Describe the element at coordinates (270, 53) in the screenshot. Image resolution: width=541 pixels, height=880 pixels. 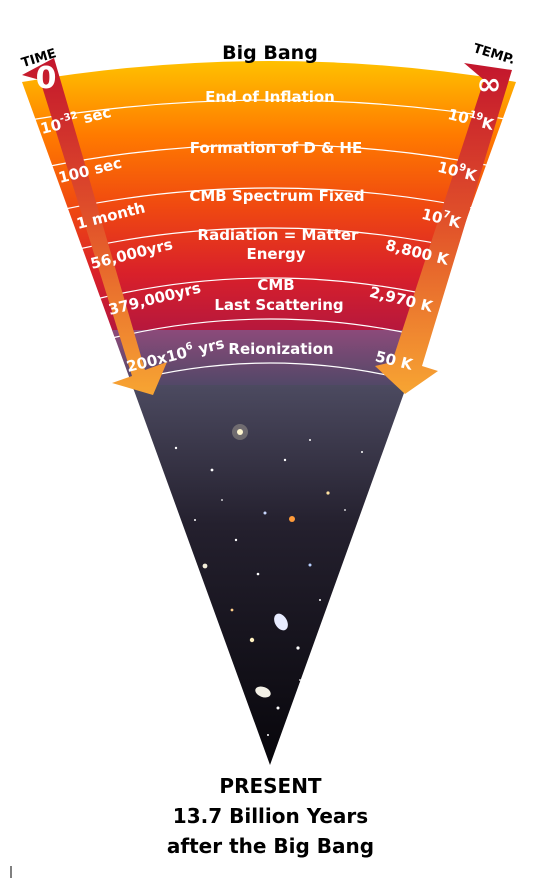
I see `title-big-bang: Big Bang` at that location.